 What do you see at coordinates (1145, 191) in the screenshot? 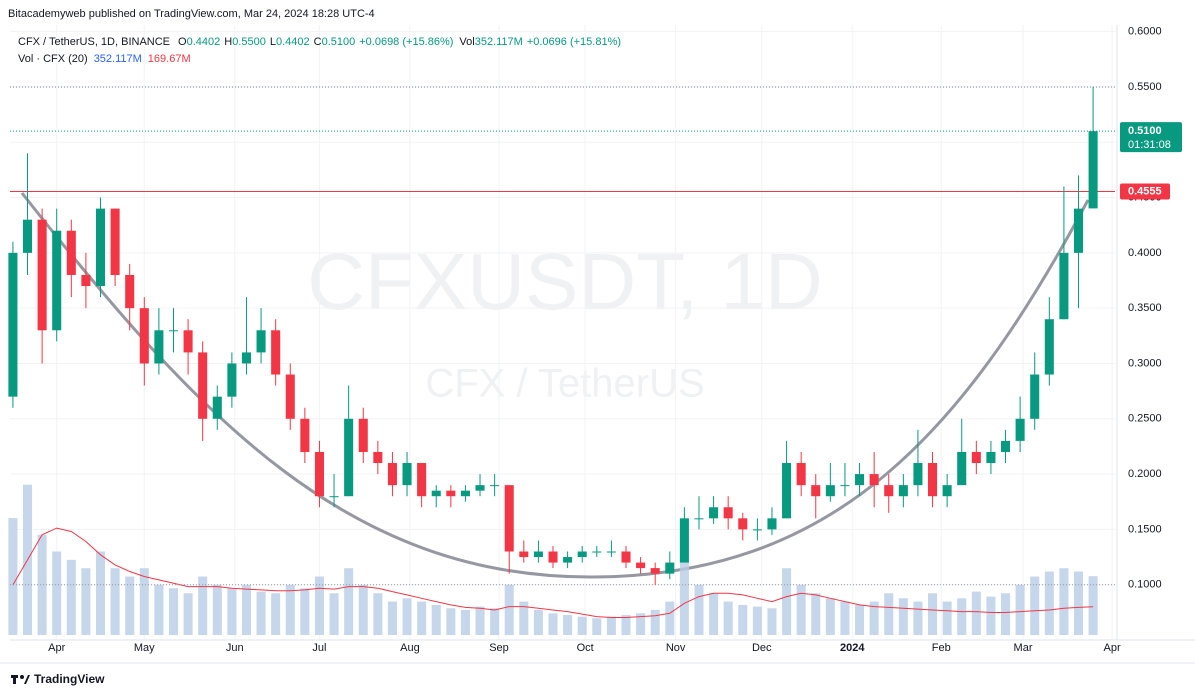
I see `horizontal-line-label: 0.4555` at bounding box center [1145, 191].